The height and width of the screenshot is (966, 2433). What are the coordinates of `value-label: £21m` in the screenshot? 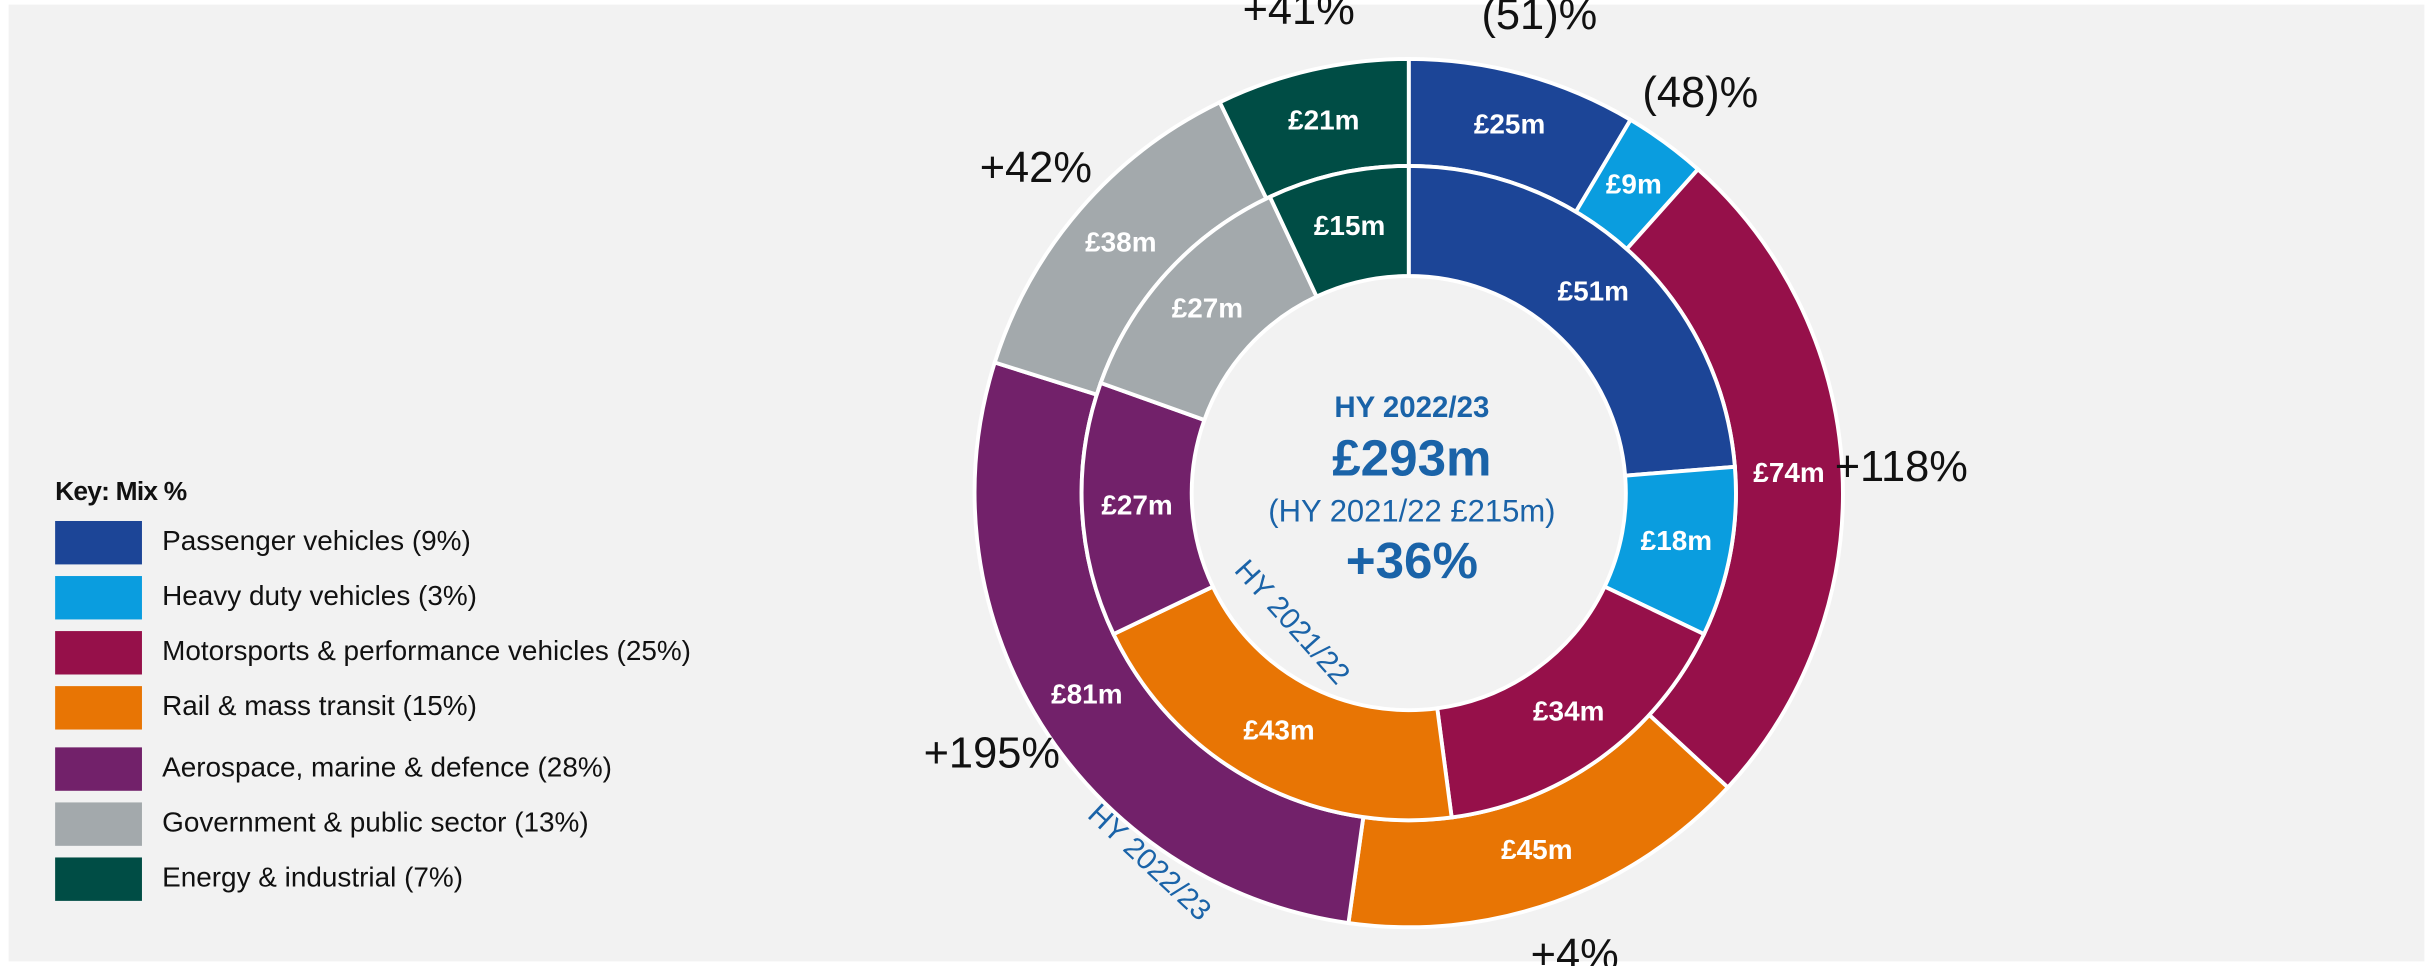 It's located at (1323, 119).